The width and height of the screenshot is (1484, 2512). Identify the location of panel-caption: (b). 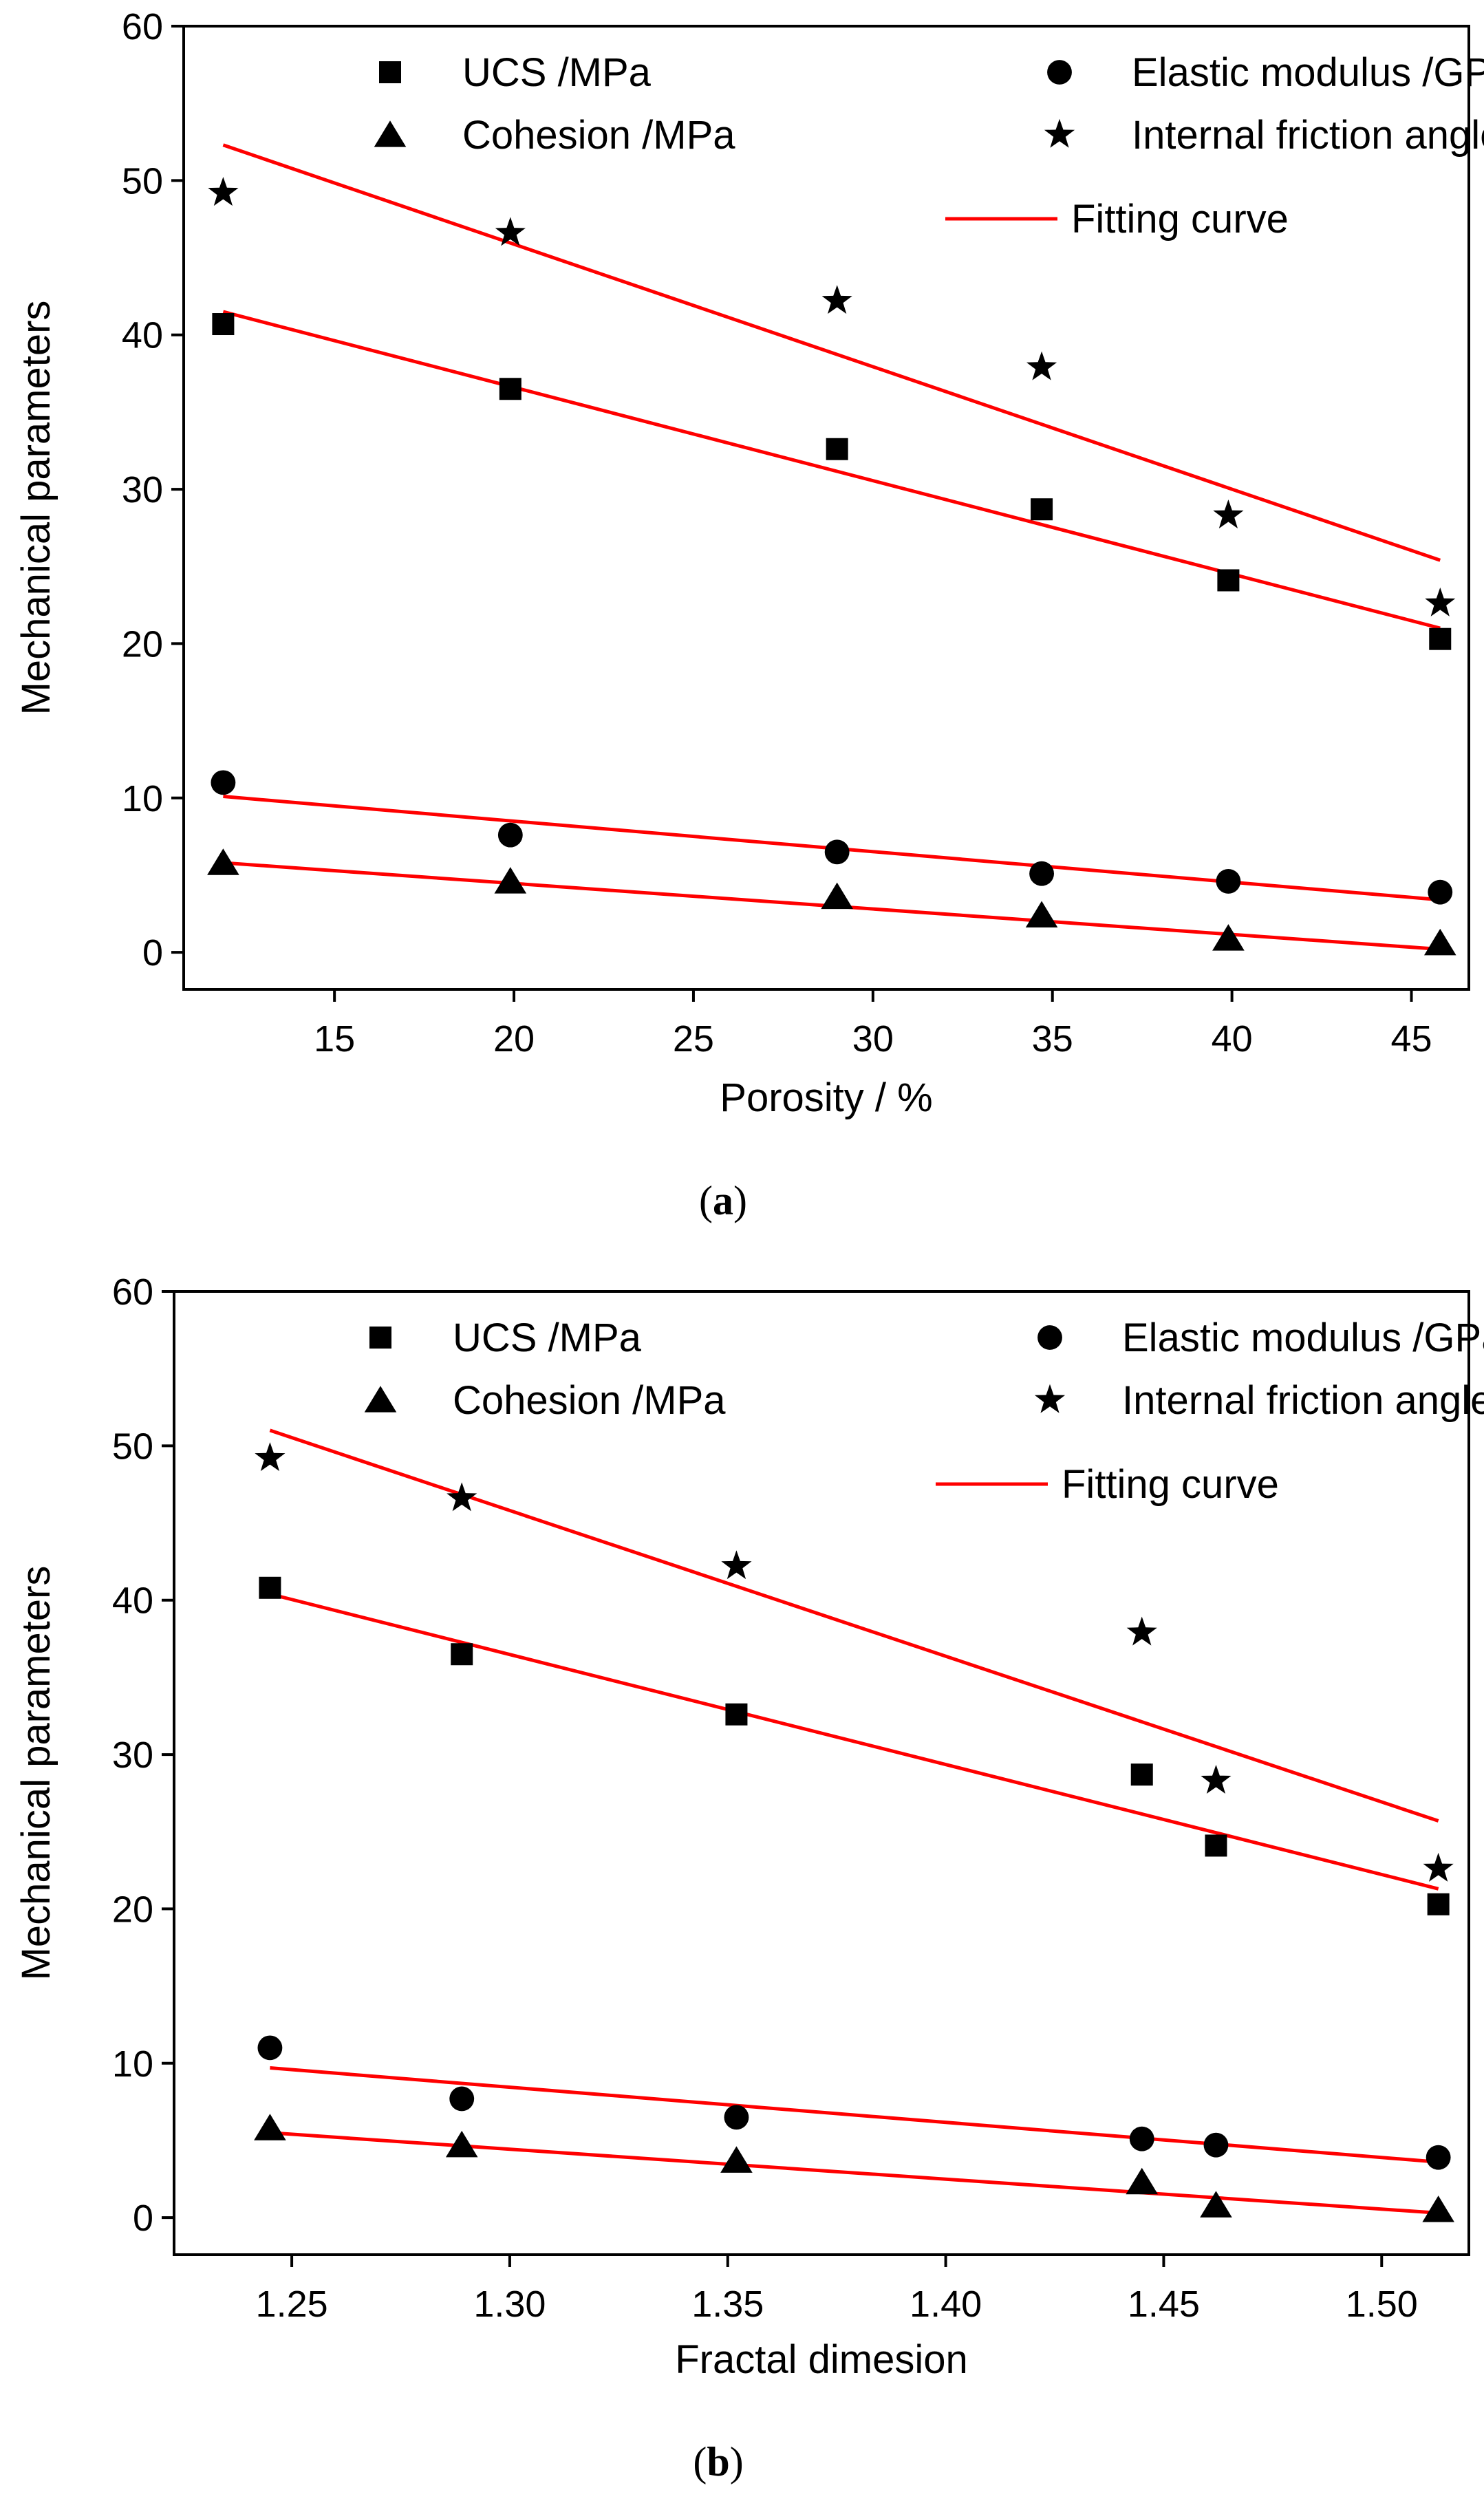
(718, 2462).